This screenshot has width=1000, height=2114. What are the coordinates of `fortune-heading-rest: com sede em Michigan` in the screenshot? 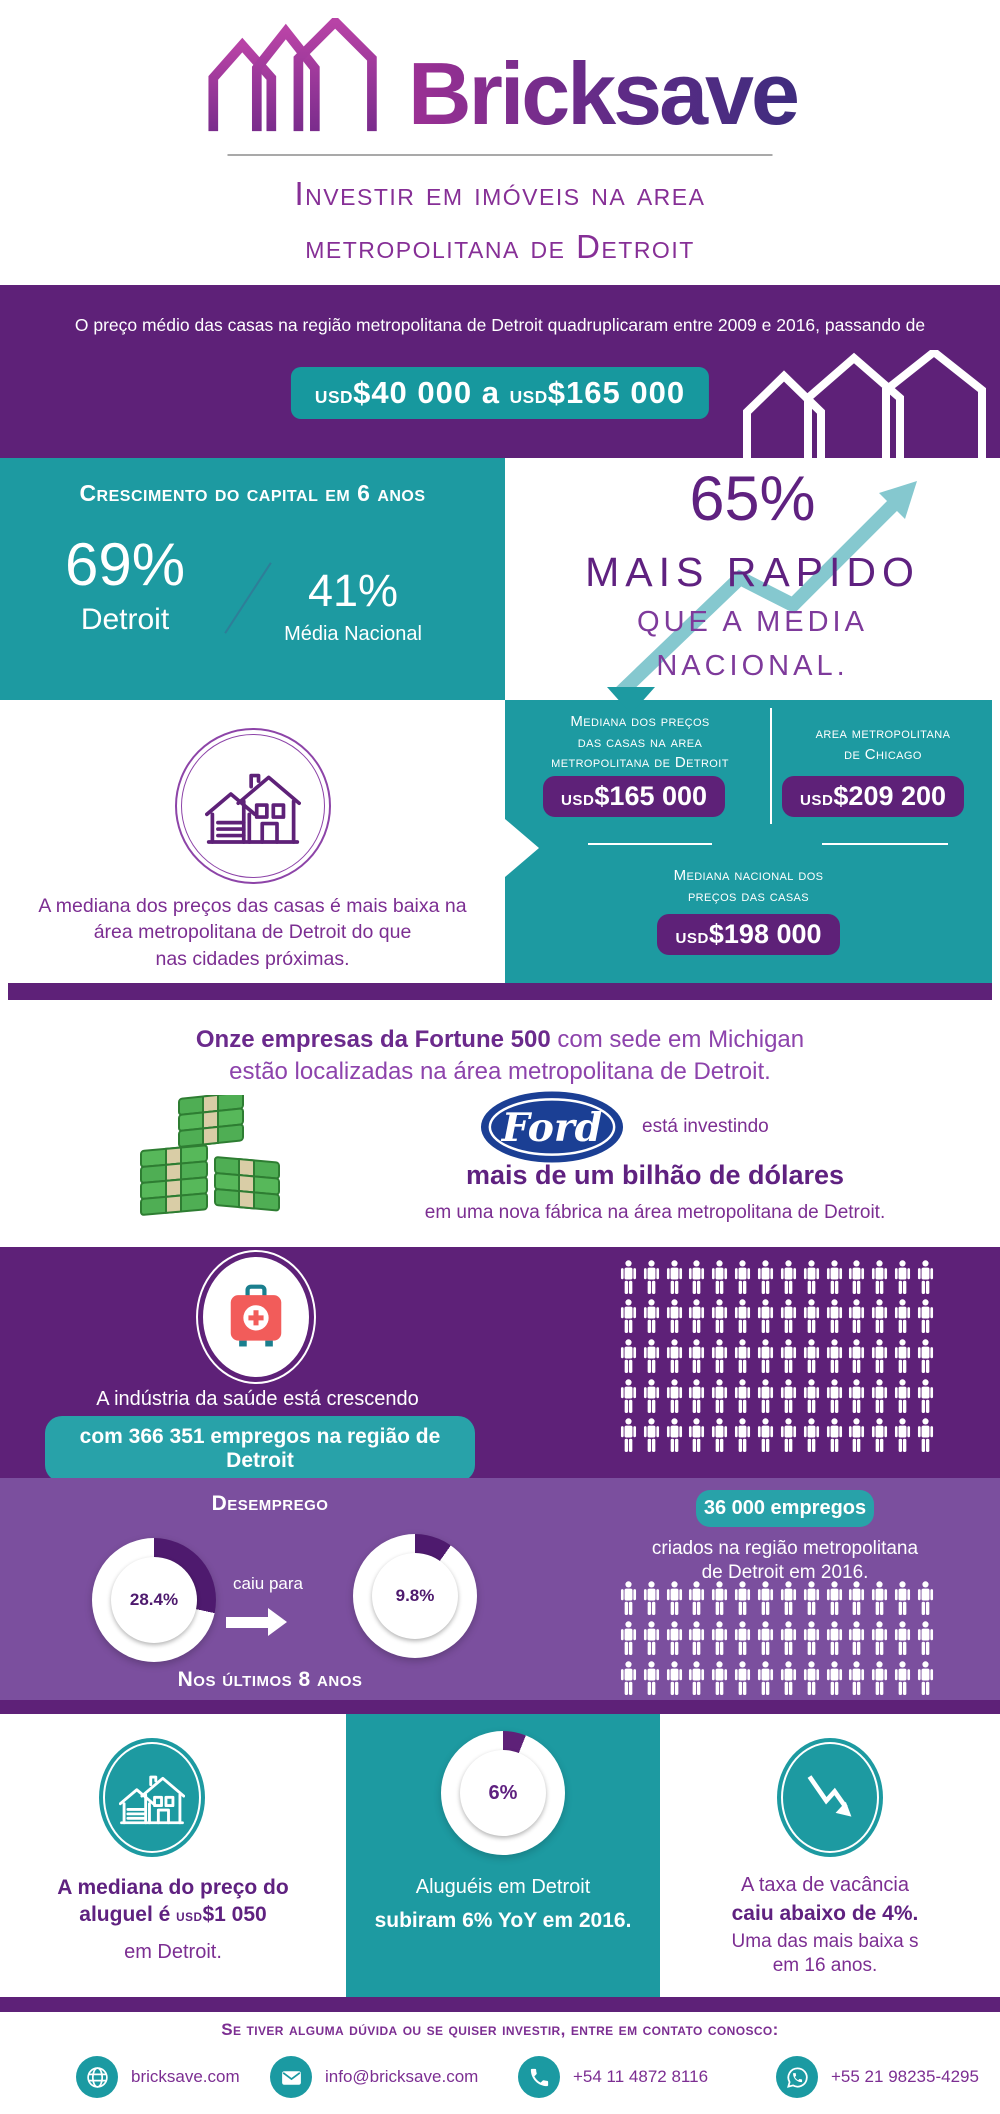 It's located at (677, 1039).